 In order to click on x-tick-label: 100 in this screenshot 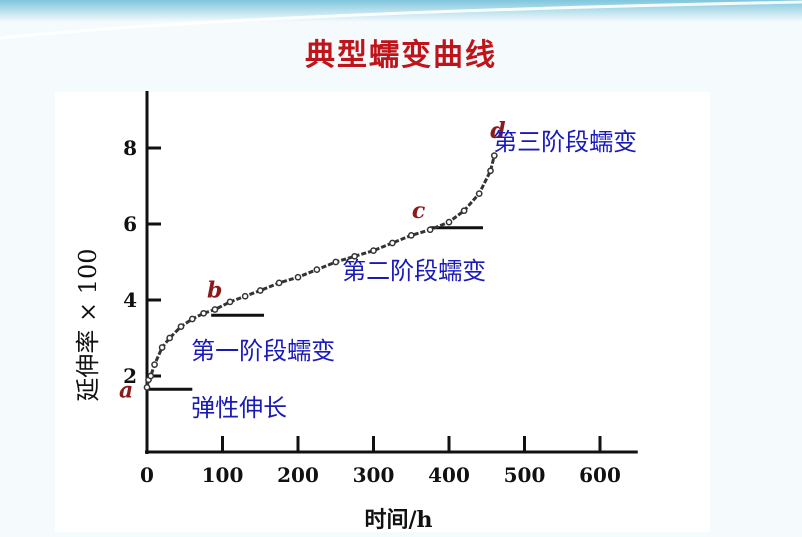, I will do `click(223, 475)`.